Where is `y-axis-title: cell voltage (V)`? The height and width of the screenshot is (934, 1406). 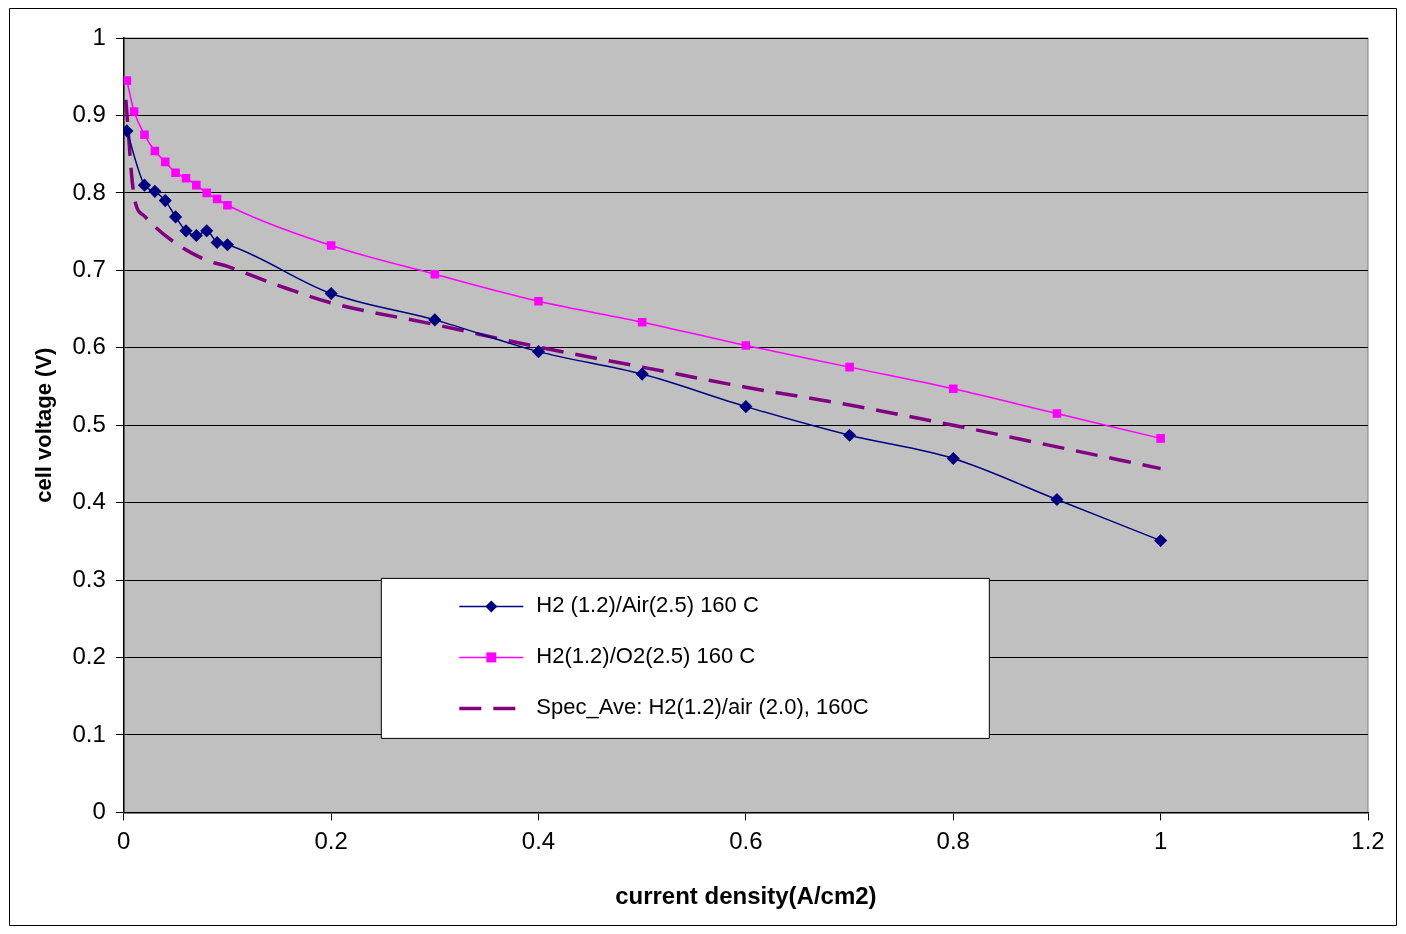
y-axis-title: cell voltage (V) is located at coordinates (44, 425).